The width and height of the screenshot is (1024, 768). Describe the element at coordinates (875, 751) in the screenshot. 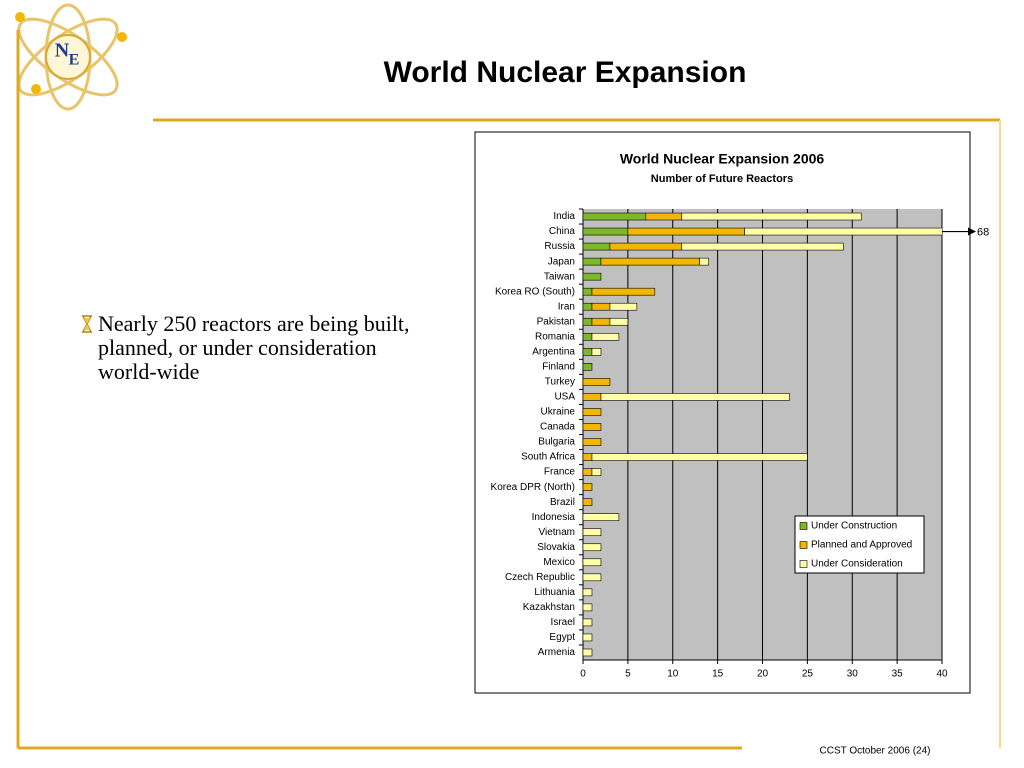

I see `footer: CCST October 2006 (24)` at that location.